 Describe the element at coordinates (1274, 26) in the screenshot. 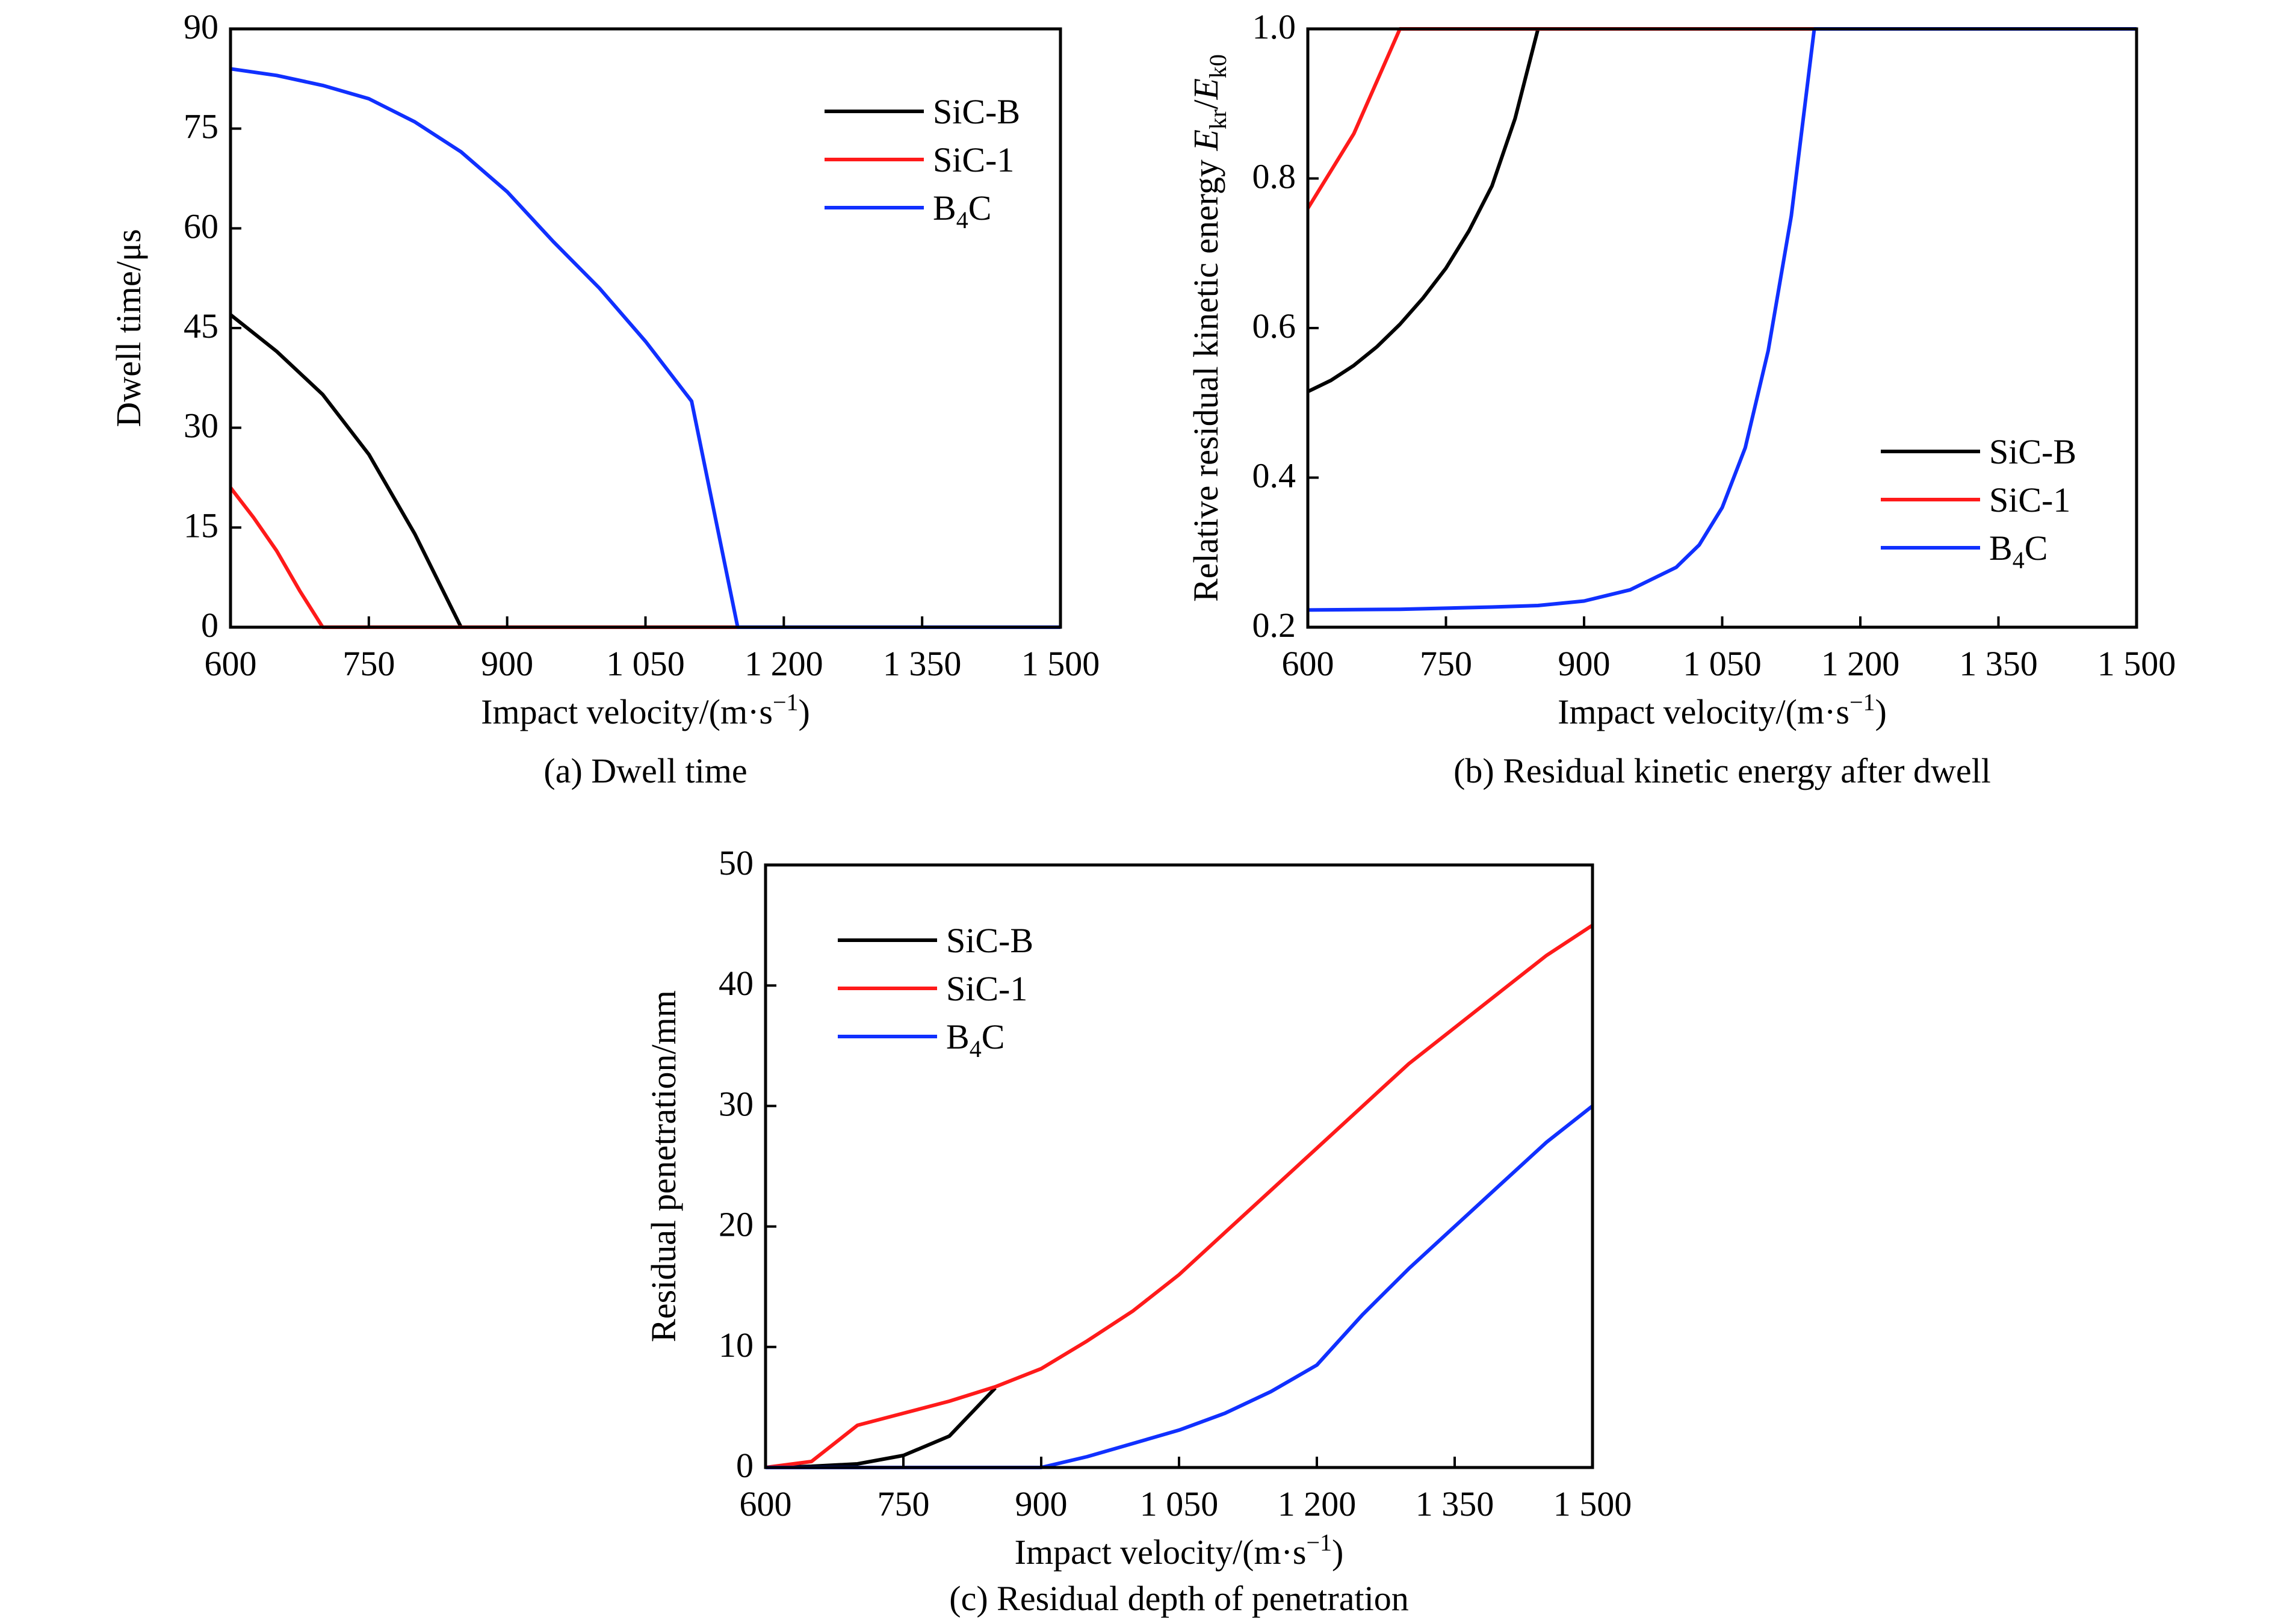

I see `y-tick-label: 1.0` at that location.